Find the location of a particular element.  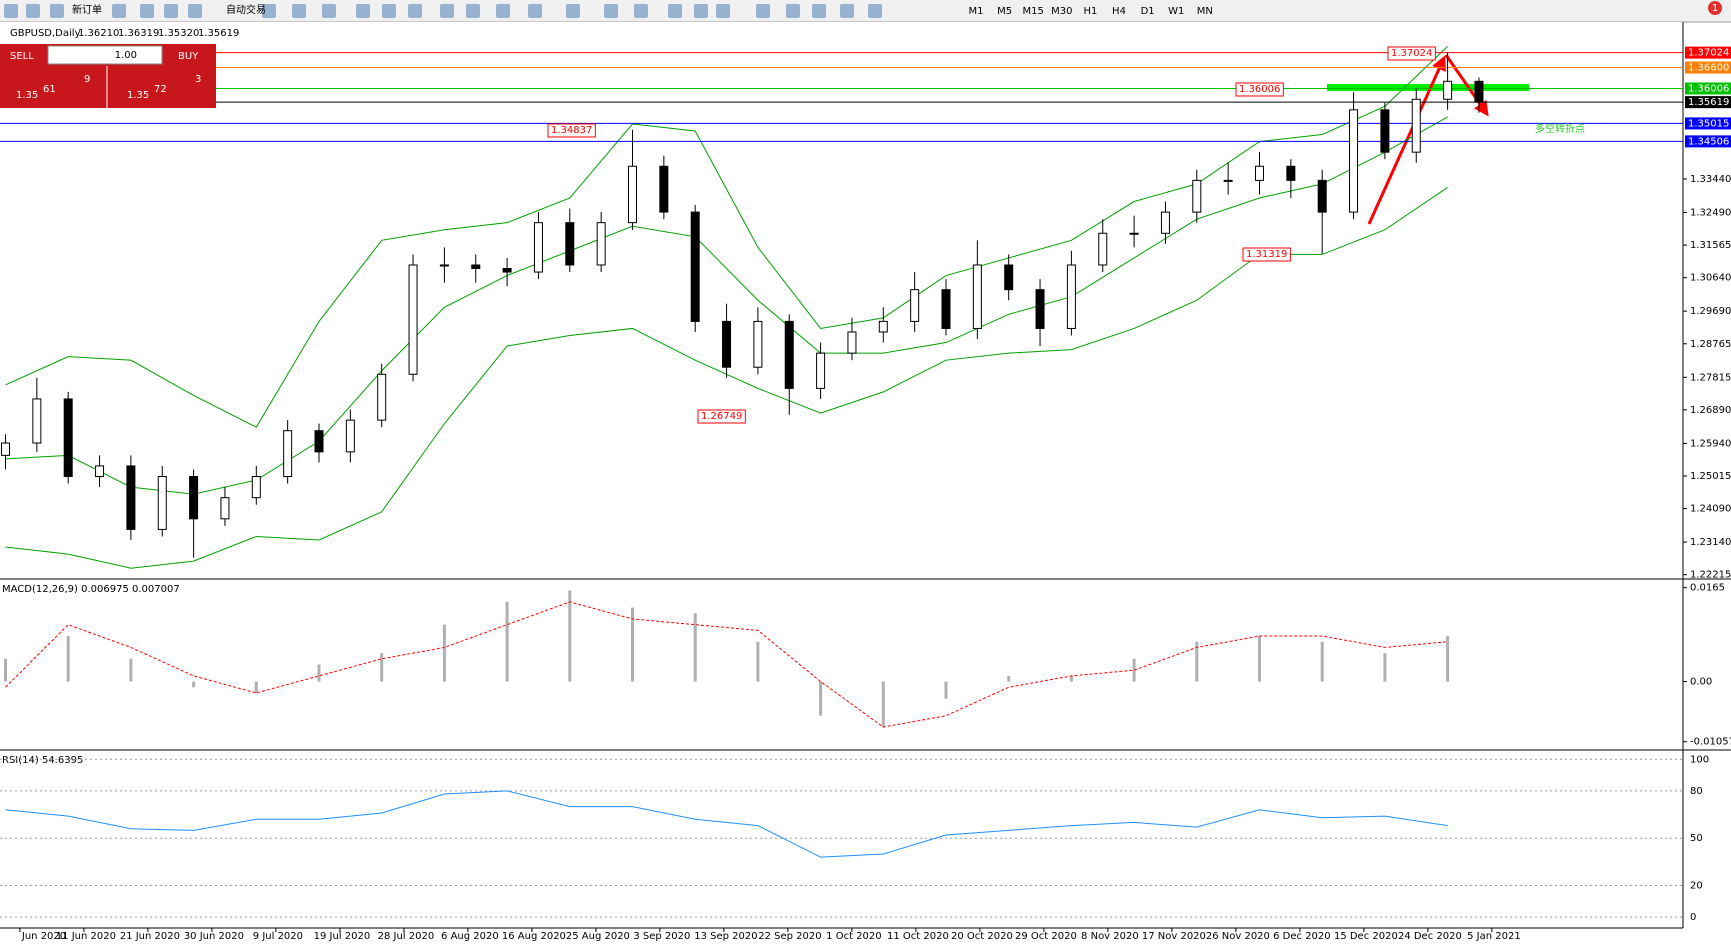

x-tick-label: 17 Nov 2020 is located at coordinates (1174, 936).